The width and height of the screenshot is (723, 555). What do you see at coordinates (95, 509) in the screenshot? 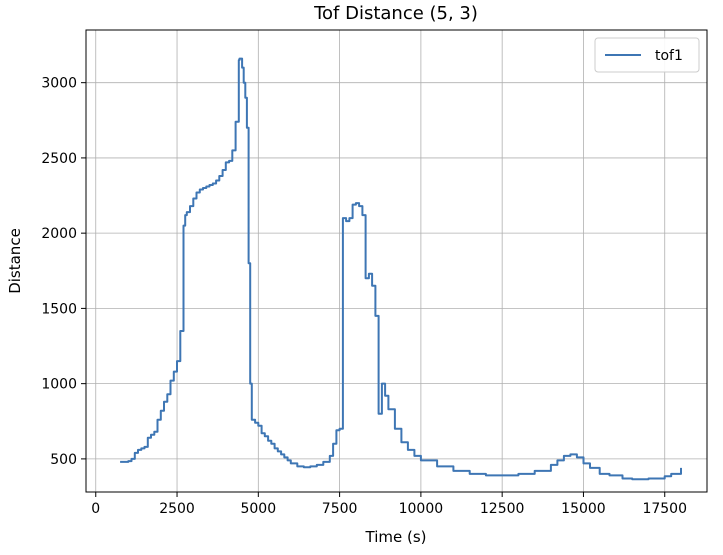
I see `x-tick-label: 0` at bounding box center [95, 509].